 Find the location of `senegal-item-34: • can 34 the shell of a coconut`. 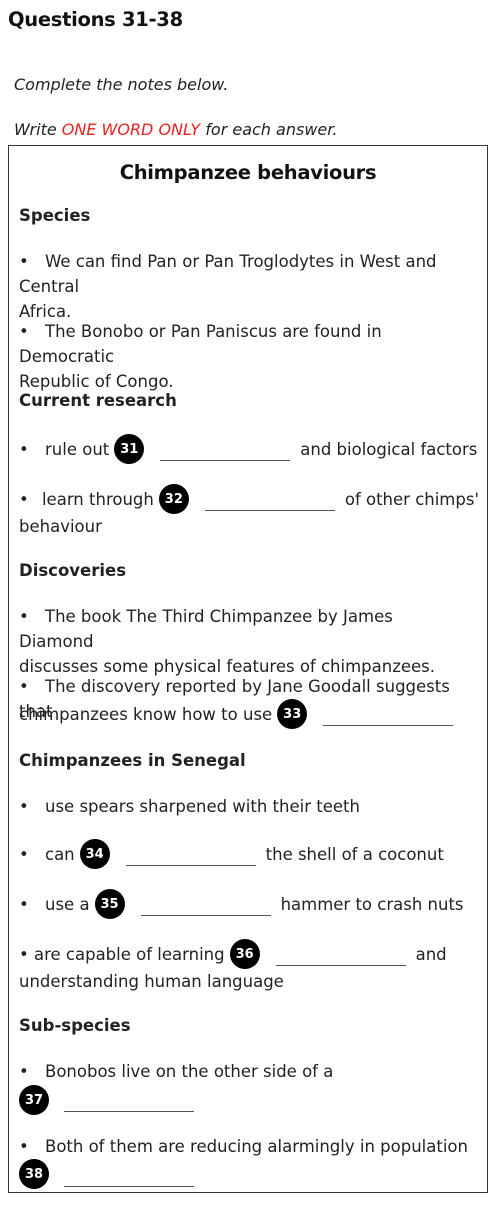

senegal-item-34: • can 34 the shell of a coconut is located at coordinates (249, 854).